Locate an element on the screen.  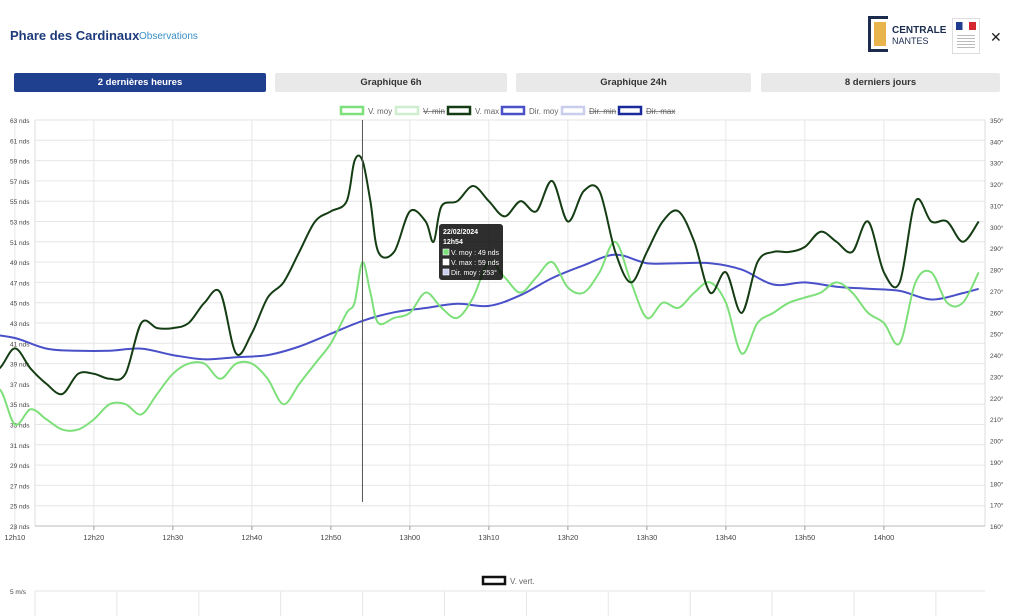
x-tick-label: 13h20 is located at coordinates (567, 537).